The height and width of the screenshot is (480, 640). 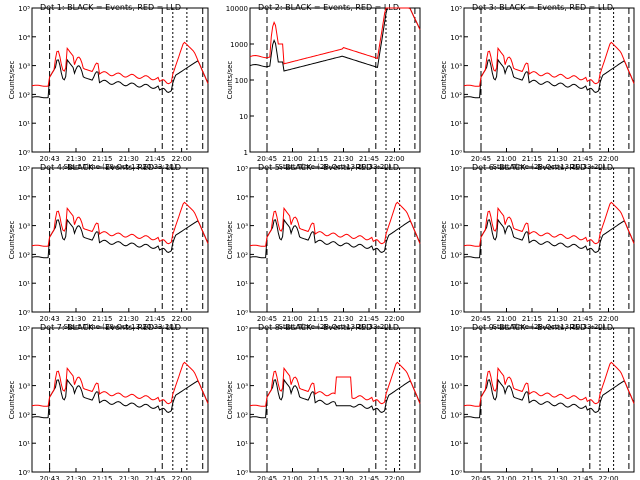 What do you see at coordinates (237, 9) in the screenshot?
I see `y-tick-label: 10000` at bounding box center [237, 9].